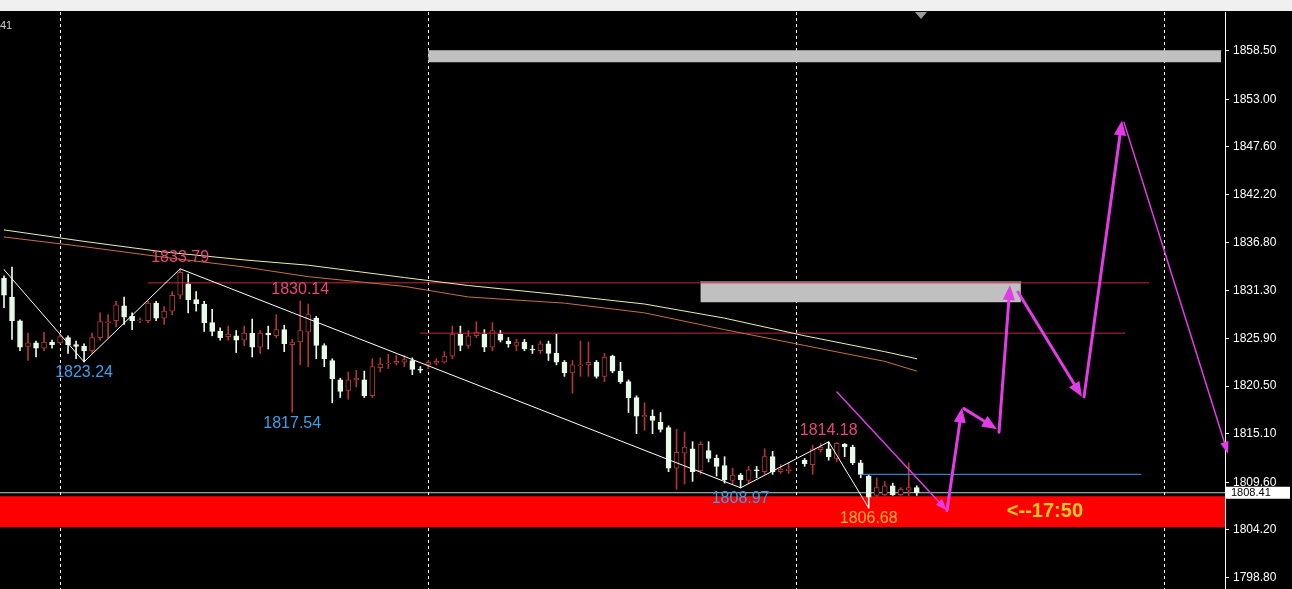  Describe the element at coordinates (292, 422) in the screenshot. I see `annotation: 1817.54` at that location.